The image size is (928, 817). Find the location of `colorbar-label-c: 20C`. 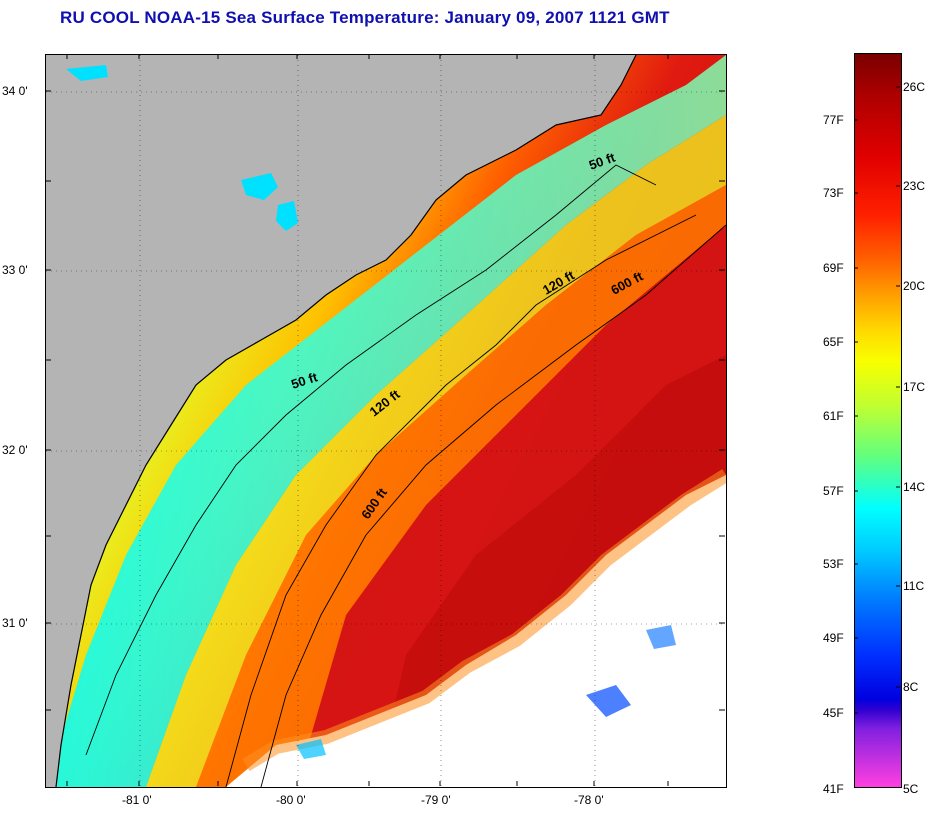

colorbar-label-c: 20C is located at coordinates (914, 286).